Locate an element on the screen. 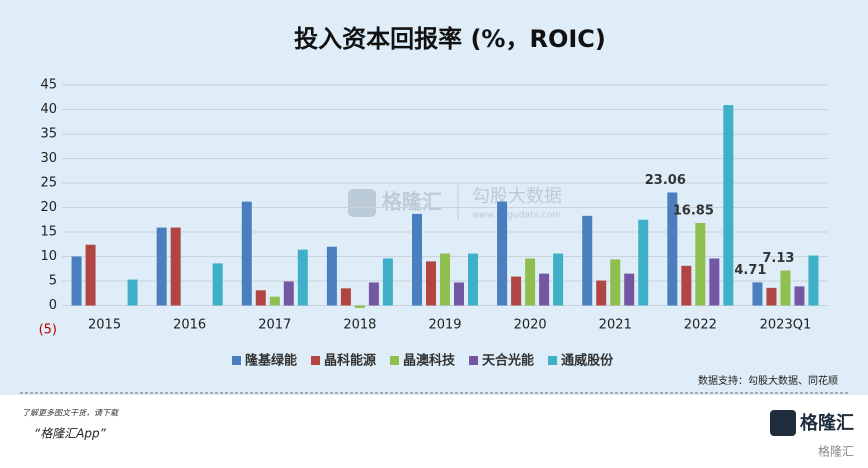 This screenshot has width=868, height=468. source: 数据支持：勾股大数据、同花顺 is located at coordinates (768, 380).